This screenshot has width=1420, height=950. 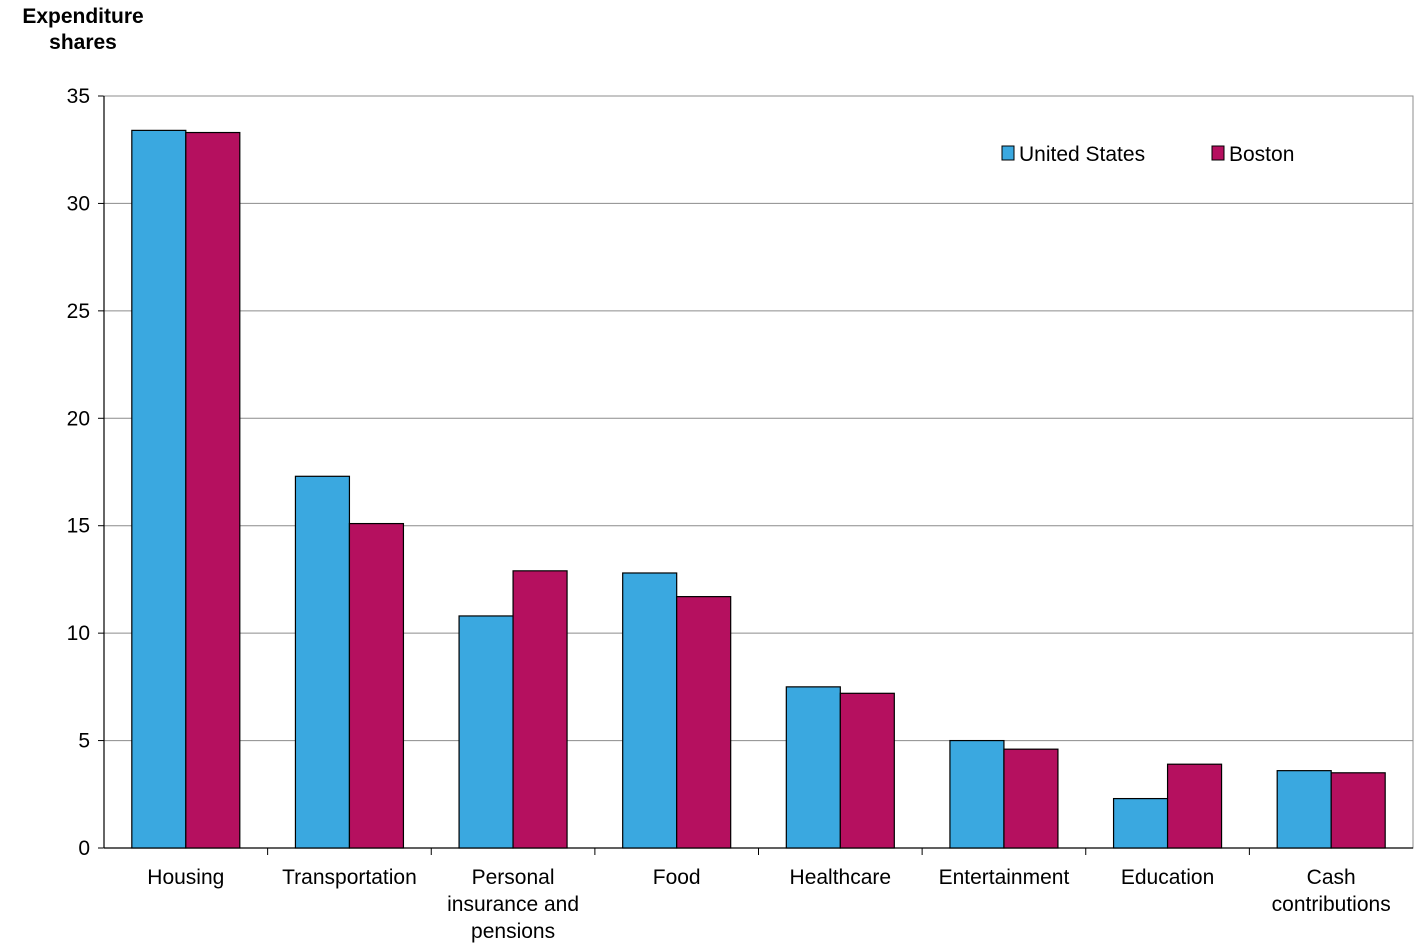 What do you see at coordinates (1261, 154) in the screenshot?
I see `legend-label: Boston` at bounding box center [1261, 154].